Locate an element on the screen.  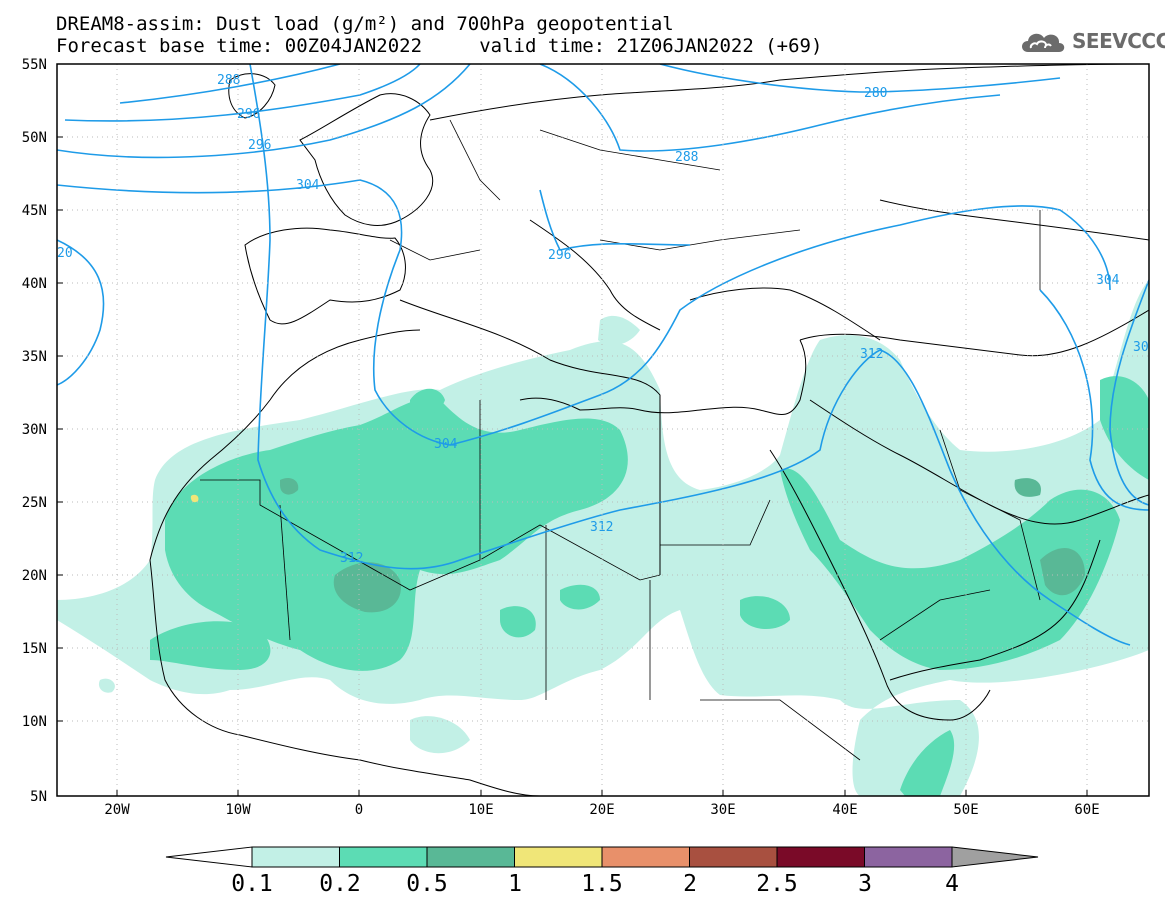
lat-label: 30N is located at coordinates (34, 430).